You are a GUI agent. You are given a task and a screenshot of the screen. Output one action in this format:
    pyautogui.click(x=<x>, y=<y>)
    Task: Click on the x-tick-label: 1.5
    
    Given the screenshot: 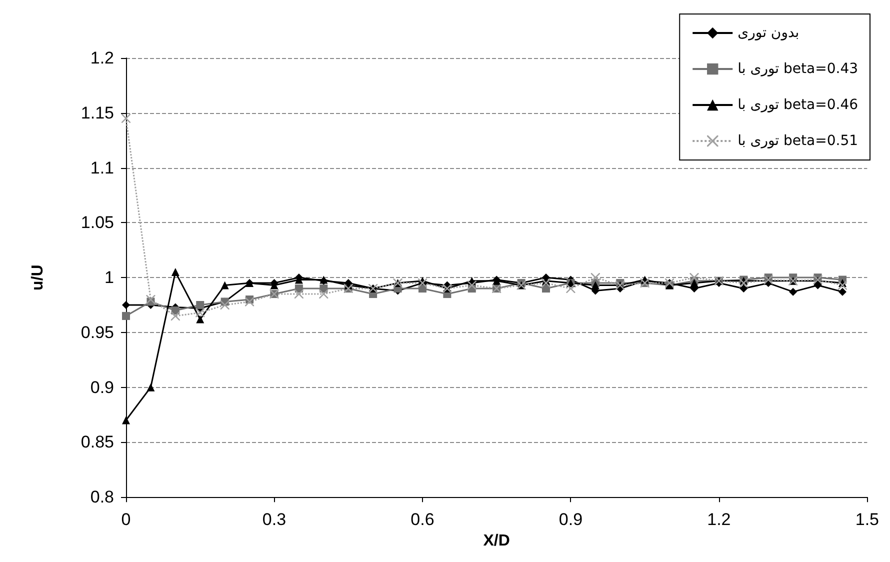 What is the action you would take?
    pyautogui.click(x=867, y=520)
    